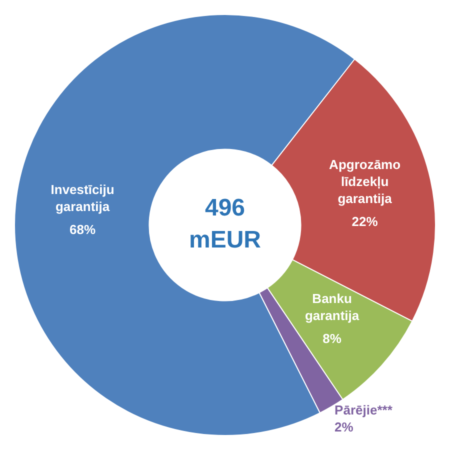 The width and height of the screenshot is (450, 450). I want to click on text: 496 mEUR, so click(225, 224).